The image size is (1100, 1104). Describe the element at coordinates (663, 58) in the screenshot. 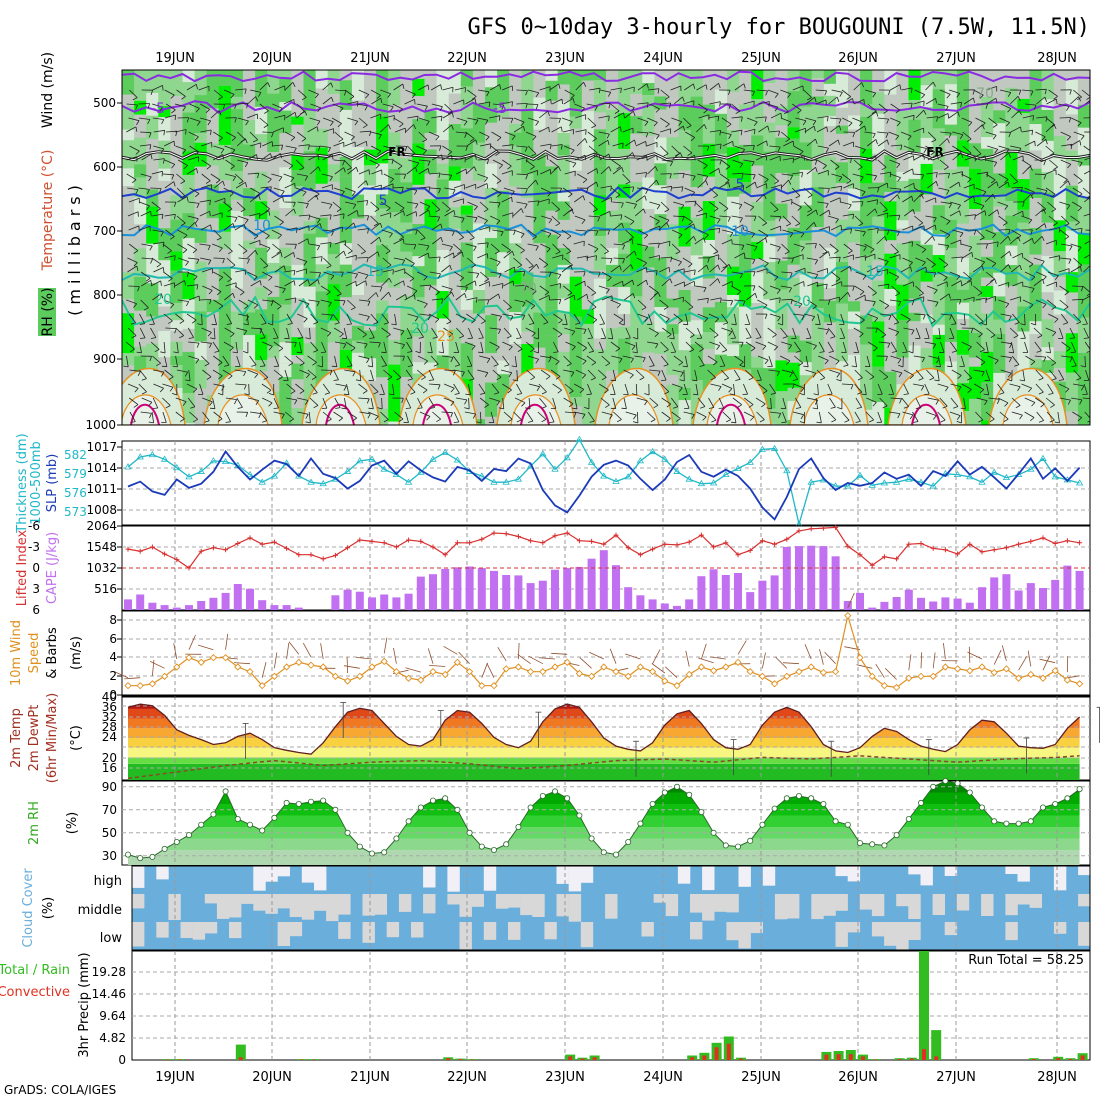

I see `top-date-label: 24JUN` at that location.